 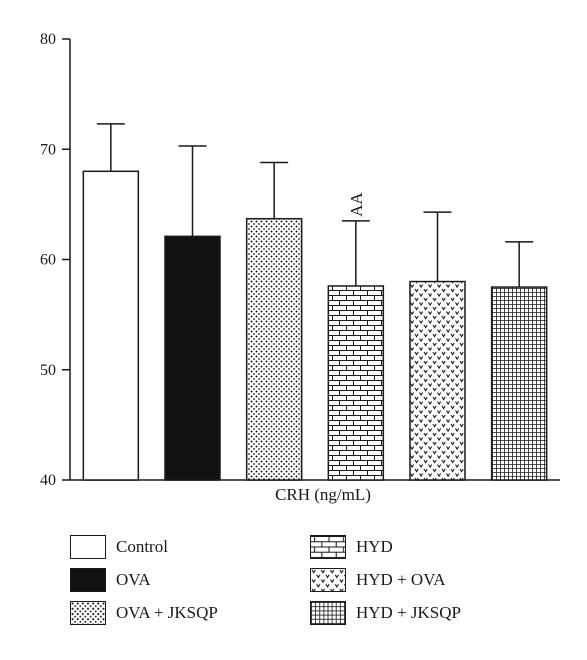 What do you see at coordinates (401, 579) in the screenshot?
I see `legend-label: HYD + OVA` at bounding box center [401, 579].